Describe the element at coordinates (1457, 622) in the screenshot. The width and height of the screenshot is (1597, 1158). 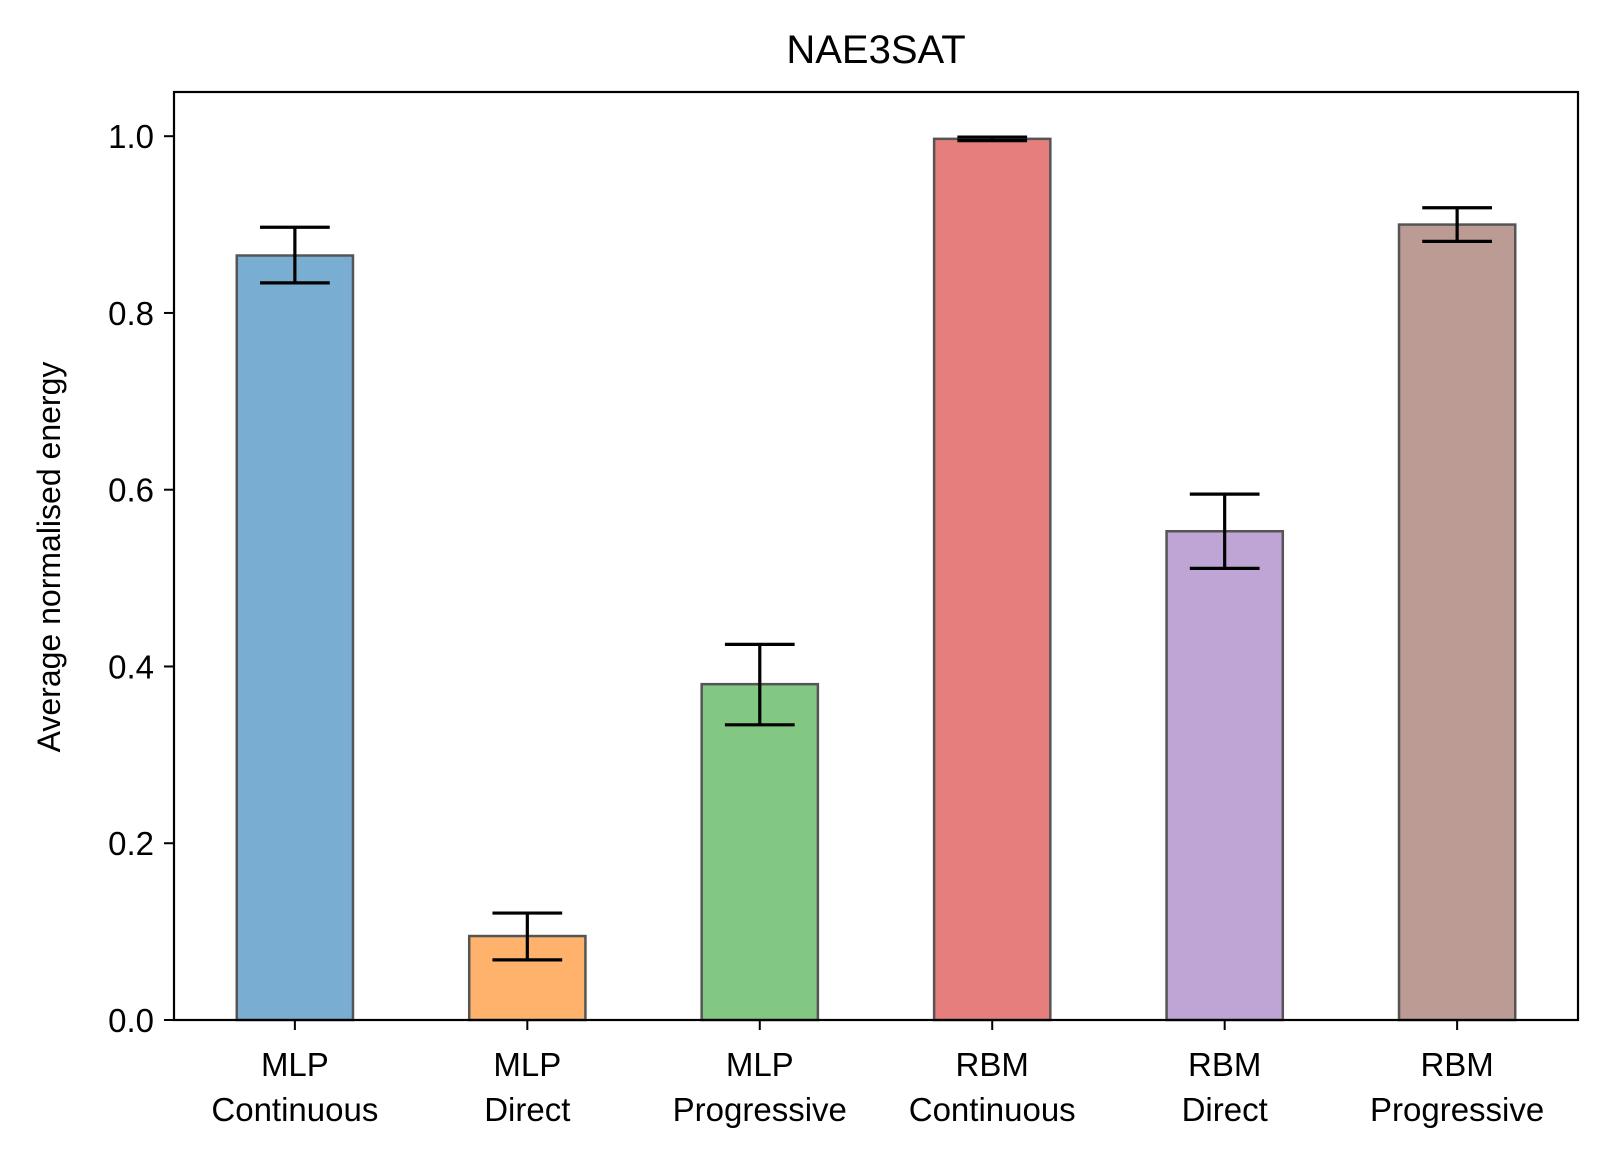
I see `bar-rbm-progressive` at that location.